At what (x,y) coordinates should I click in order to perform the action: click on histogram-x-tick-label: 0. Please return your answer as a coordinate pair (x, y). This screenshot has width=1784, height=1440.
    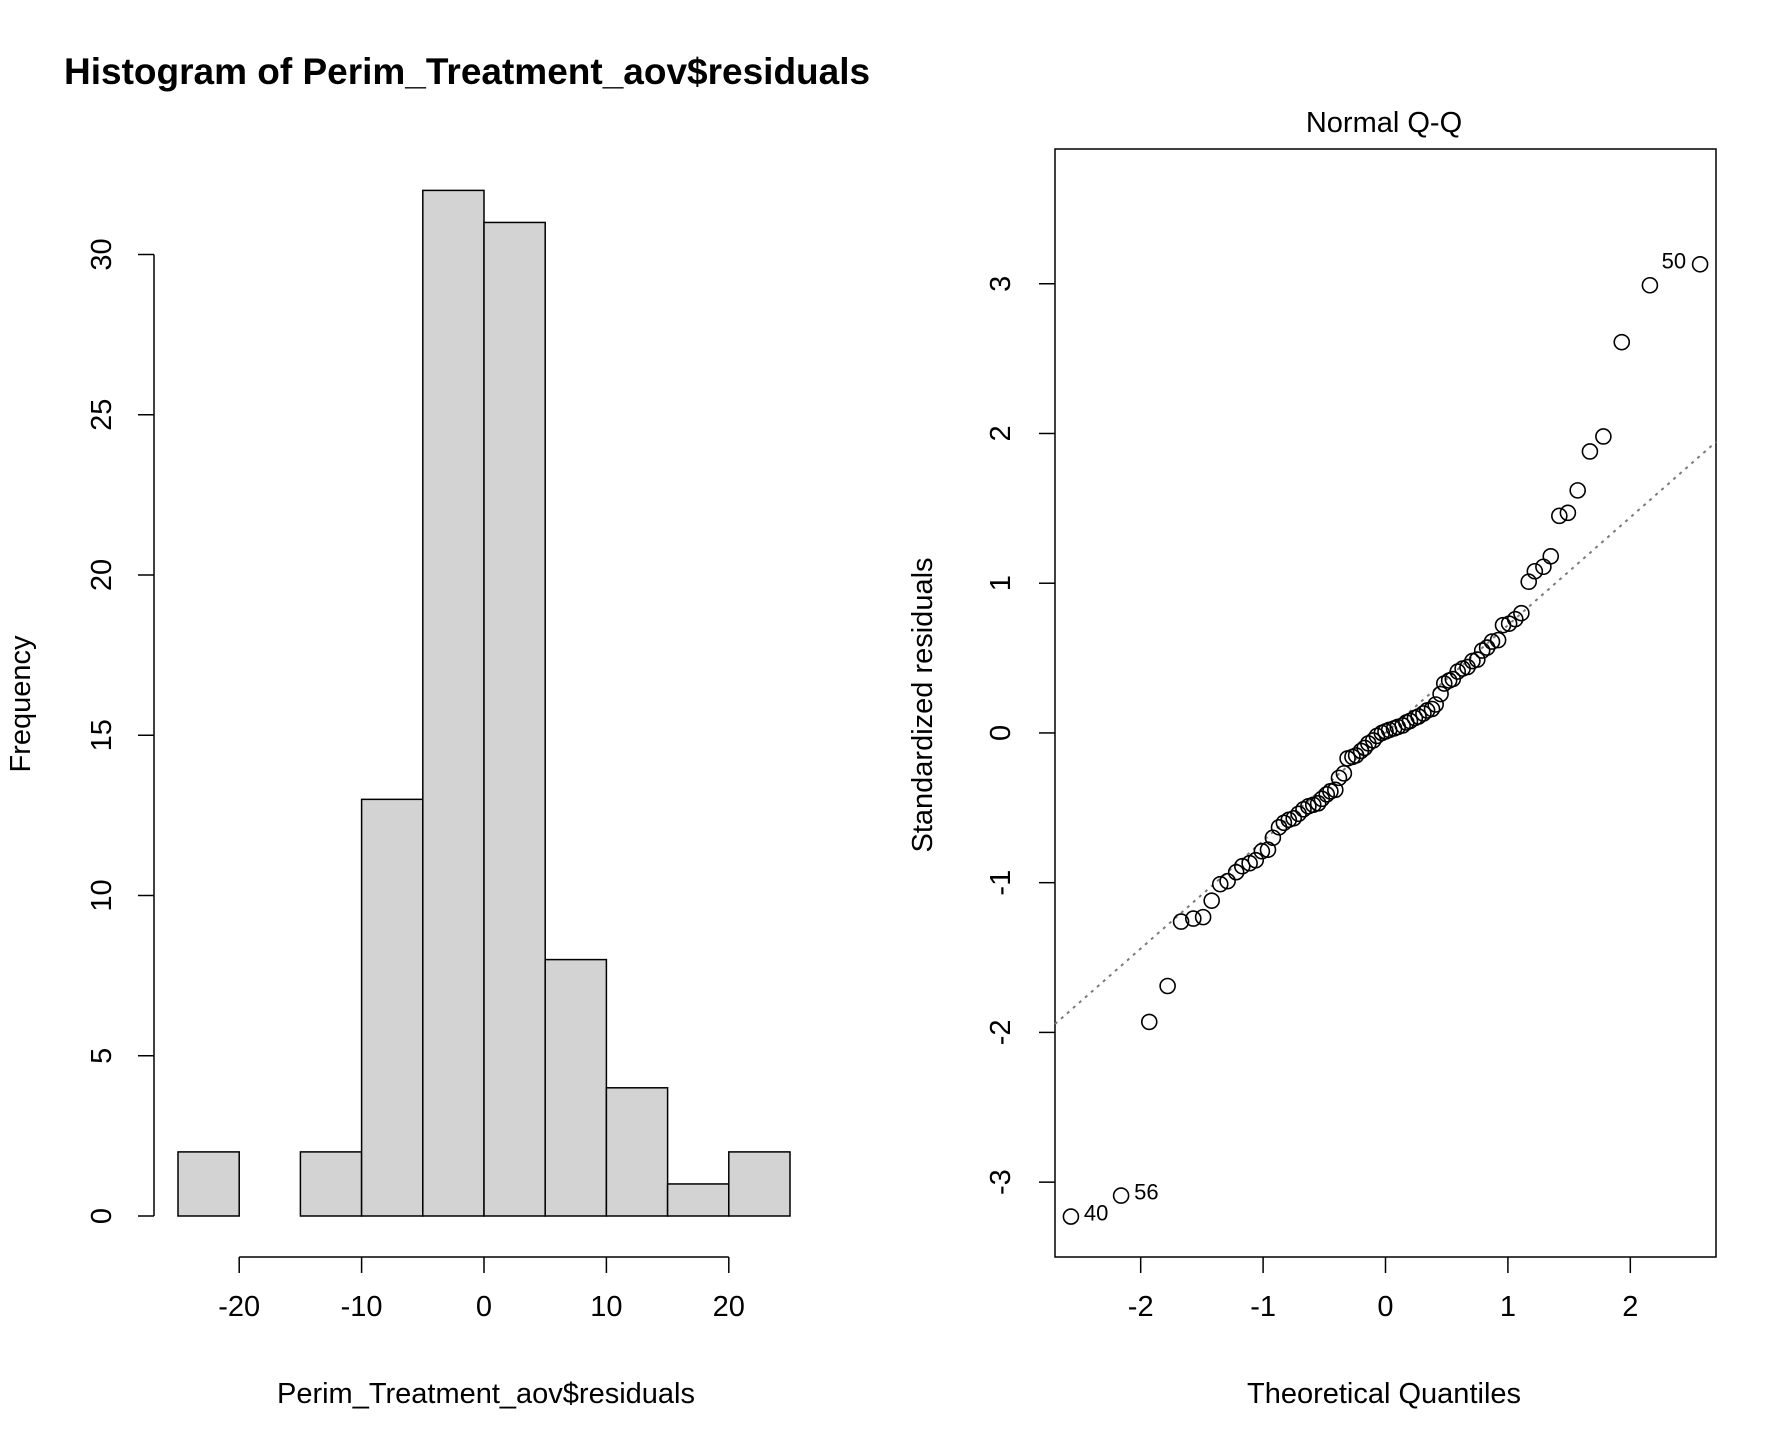
    Looking at the image, I should click on (484, 1307).